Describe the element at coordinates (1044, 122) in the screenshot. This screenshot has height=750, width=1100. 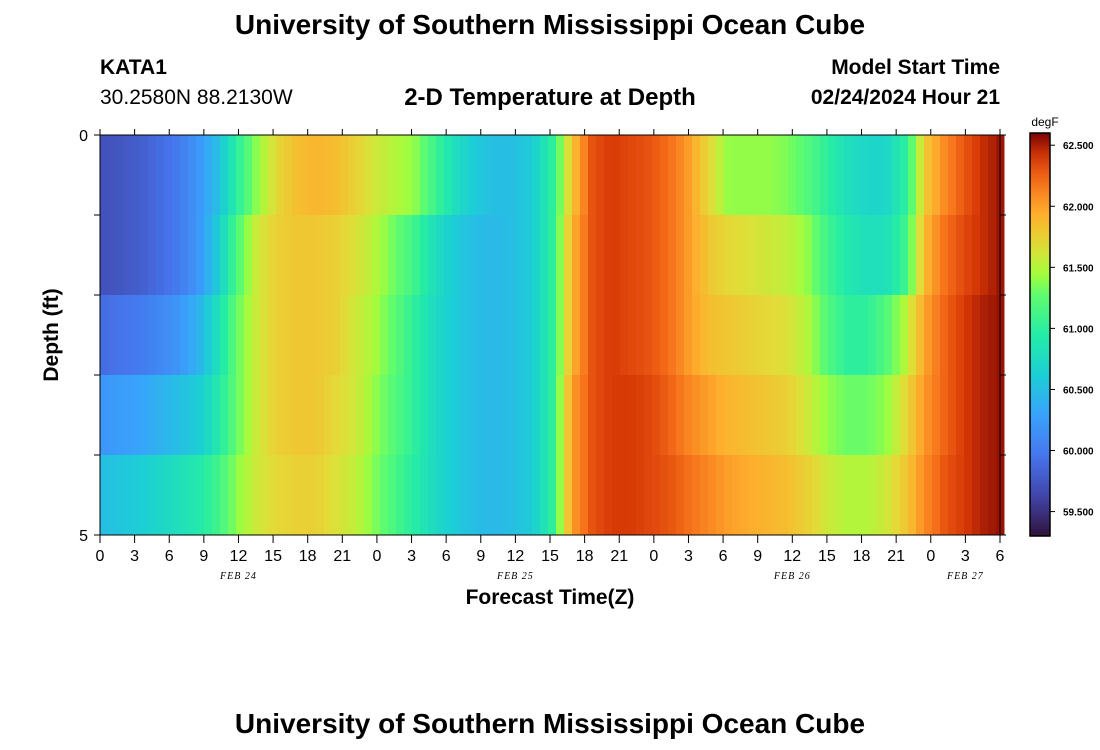
I see `colorbar-unit: degF` at that location.